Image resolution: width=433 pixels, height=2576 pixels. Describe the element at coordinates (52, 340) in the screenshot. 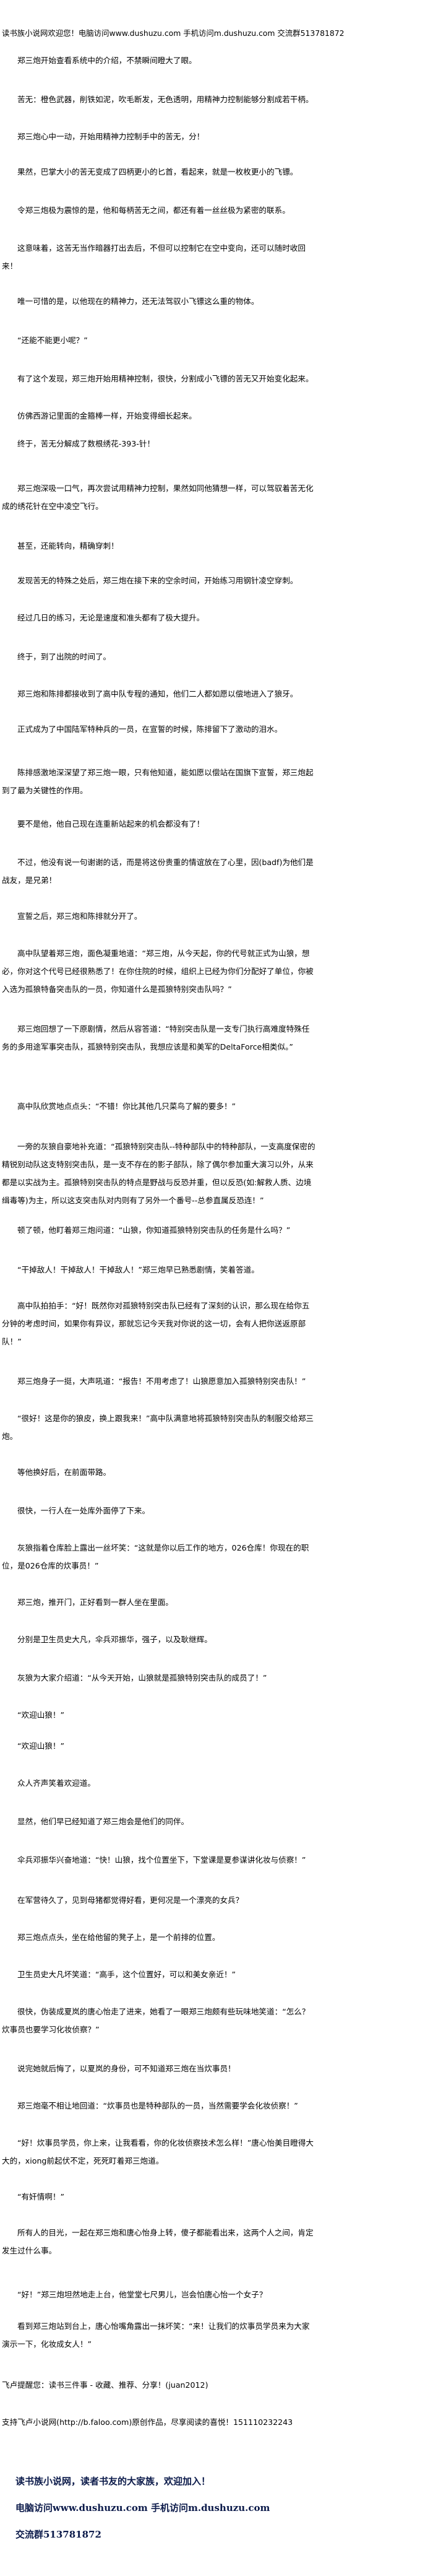

I see `paragraph: “还能不能更小呢？”` at that location.